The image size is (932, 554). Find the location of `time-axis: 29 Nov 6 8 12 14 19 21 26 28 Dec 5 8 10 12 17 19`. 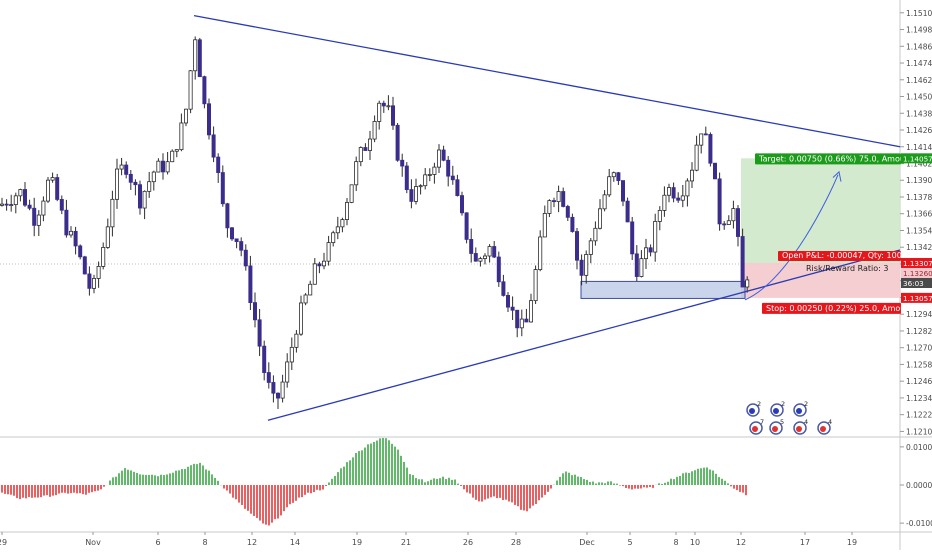

time-axis: 29 Nov 6 8 12 14 19 21 26 28 Dec 5 8 10 12 17 19 is located at coordinates (428, 539).